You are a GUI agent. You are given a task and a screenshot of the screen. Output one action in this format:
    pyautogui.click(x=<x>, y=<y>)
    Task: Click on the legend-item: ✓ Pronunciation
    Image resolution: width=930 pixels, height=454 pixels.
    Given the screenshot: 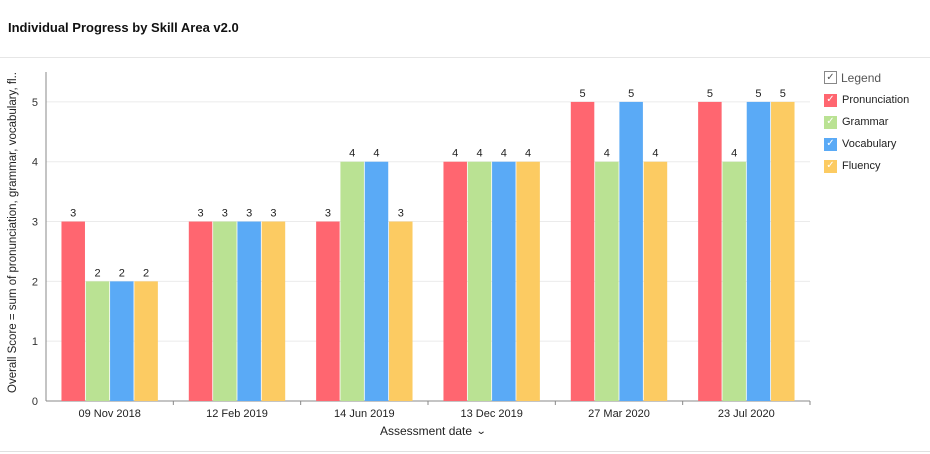 What is the action you would take?
    pyautogui.click(x=866, y=100)
    